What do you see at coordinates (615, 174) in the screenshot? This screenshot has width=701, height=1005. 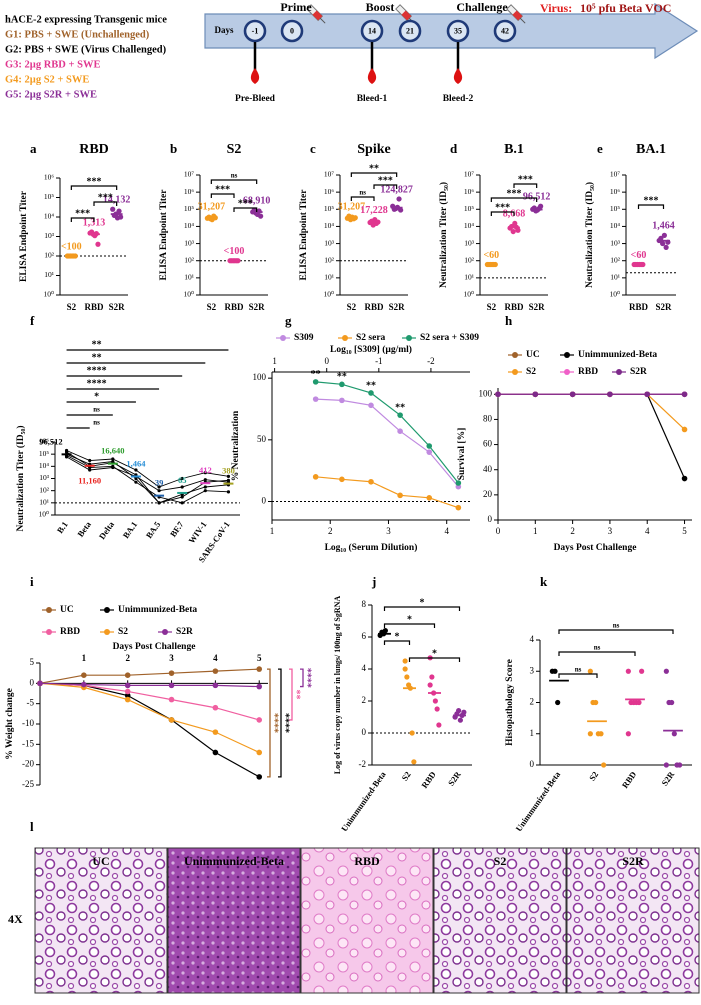 I see `y-tick-label: 10⁷` at bounding box center [615, 174].